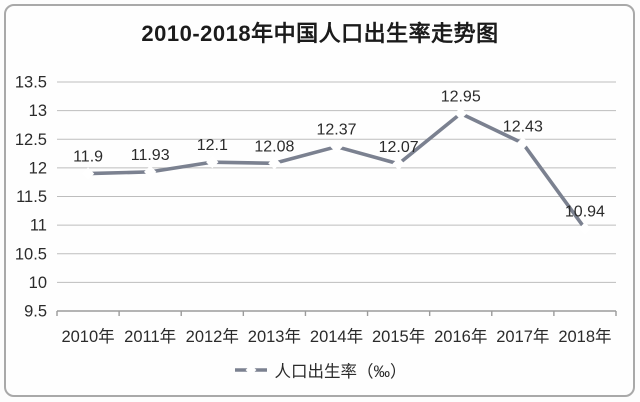 The width and height of the screenshot is (640, 402). I want to click on data-point-label: 10.94, so click(585, 212).